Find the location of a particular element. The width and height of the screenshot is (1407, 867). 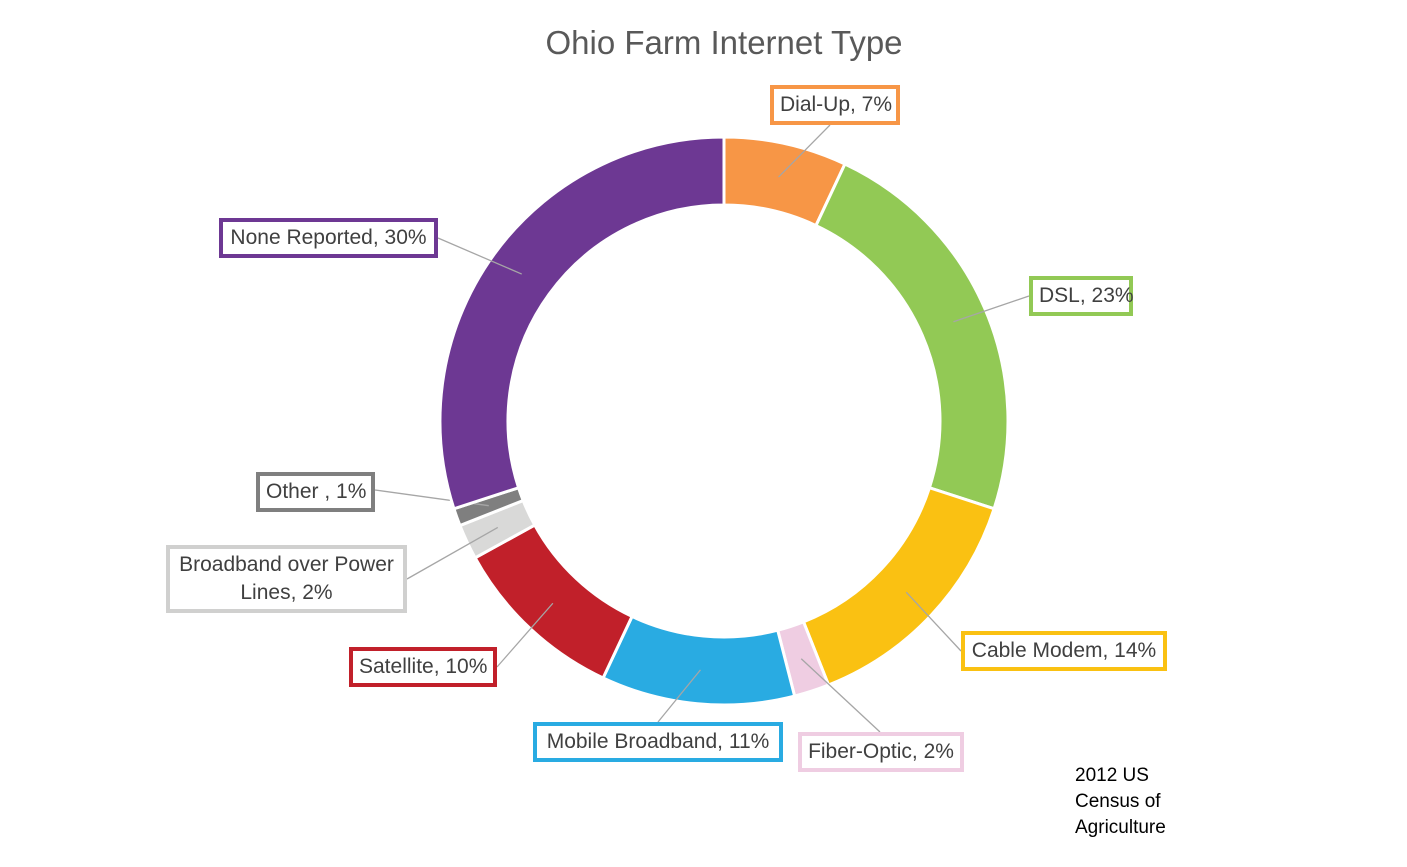

slice-mobile-broadband is located at coordinates (699, 660).